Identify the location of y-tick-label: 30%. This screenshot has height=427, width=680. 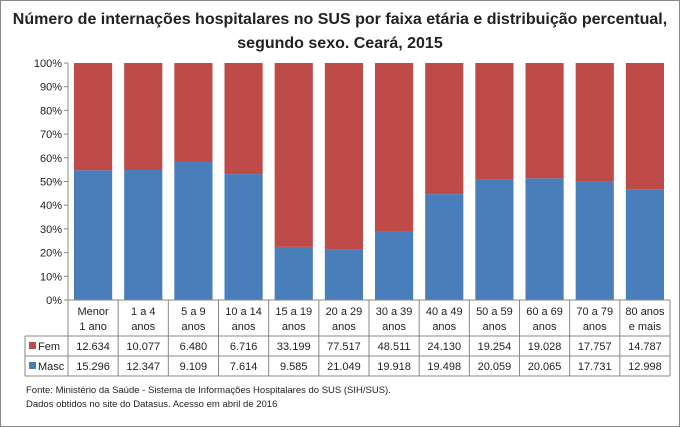
(51, 230).